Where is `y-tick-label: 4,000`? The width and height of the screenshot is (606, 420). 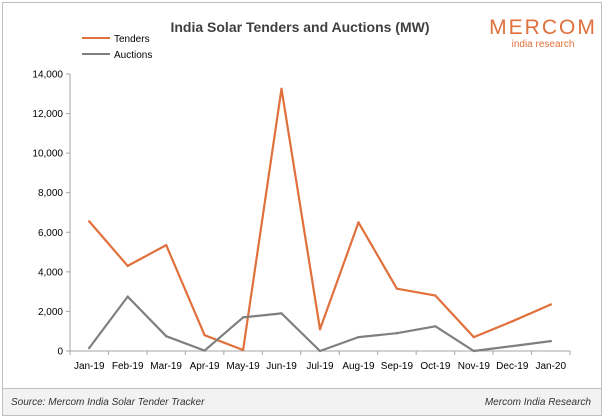 y-tick-label: 4,000 is located at coordinates (50, 272).